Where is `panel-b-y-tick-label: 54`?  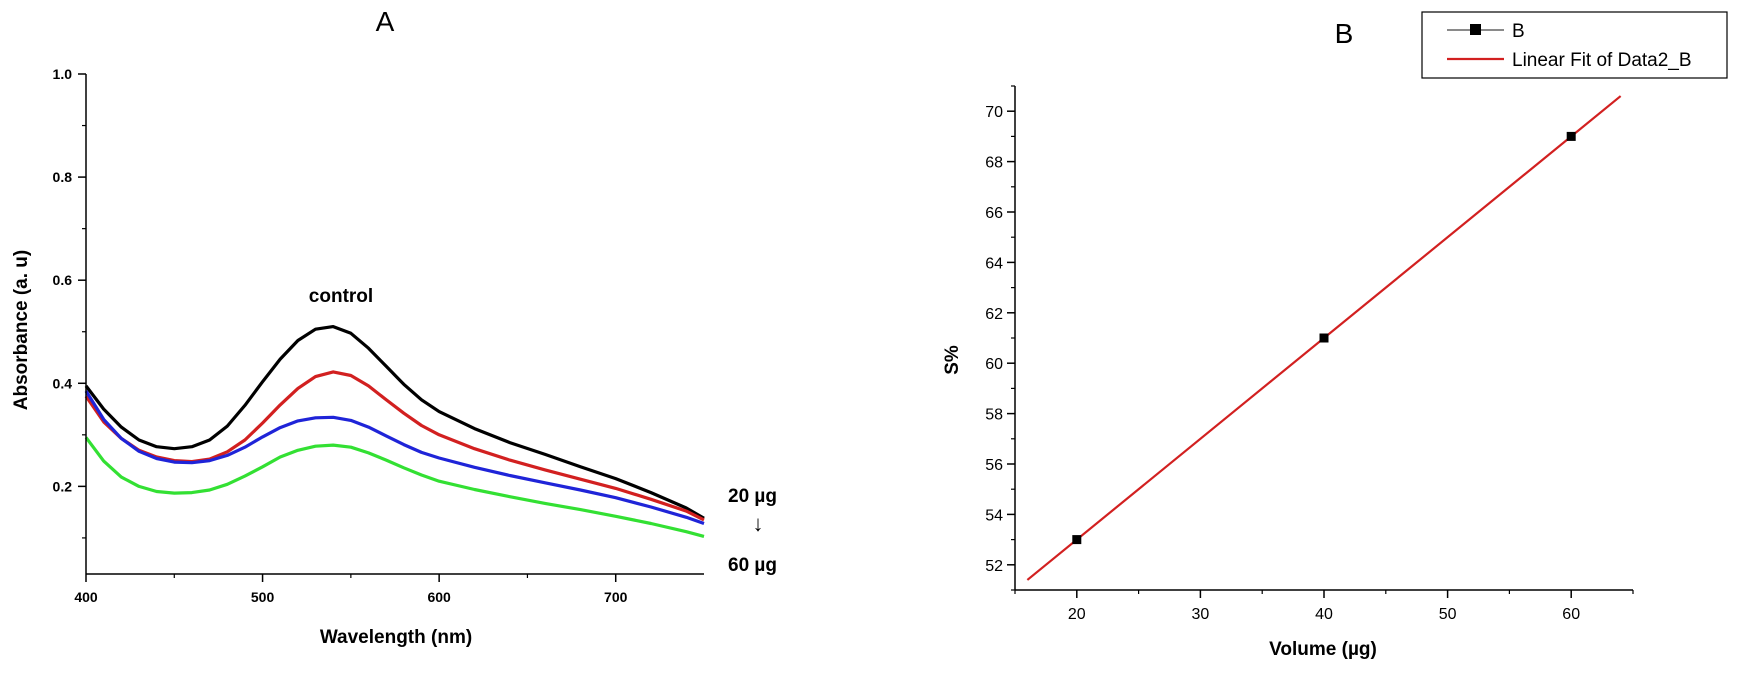
panel-b-y-tick-label: 54 is located at coordinates (994, 515).